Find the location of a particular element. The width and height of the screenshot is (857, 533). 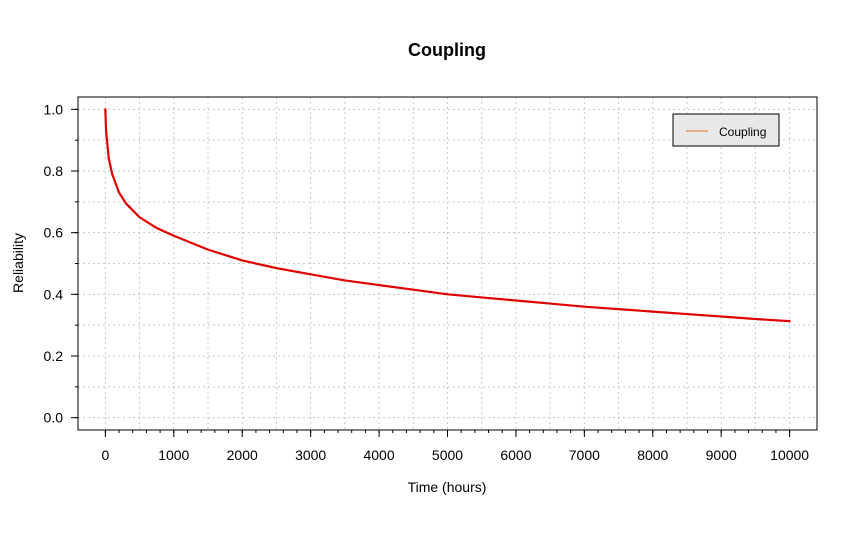

x-tick-label: 0 is located at coordinates (105, 455).